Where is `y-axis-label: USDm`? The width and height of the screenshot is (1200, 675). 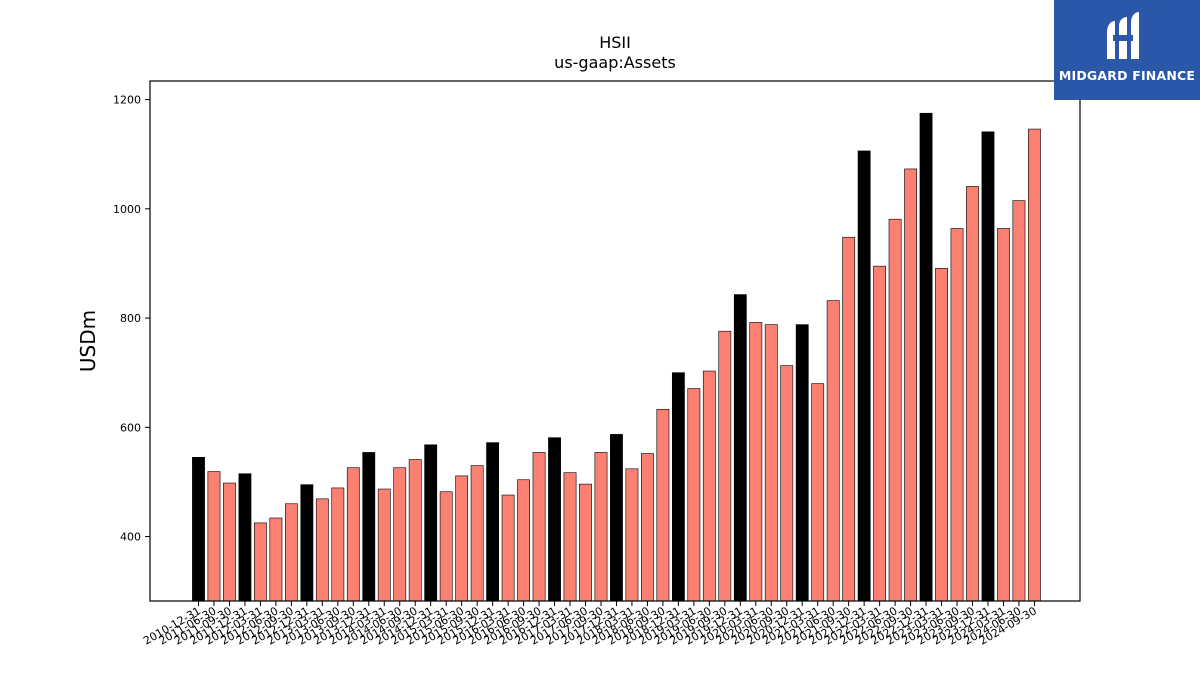 y-axis-label: USDm is located at coordinates (88, 341).